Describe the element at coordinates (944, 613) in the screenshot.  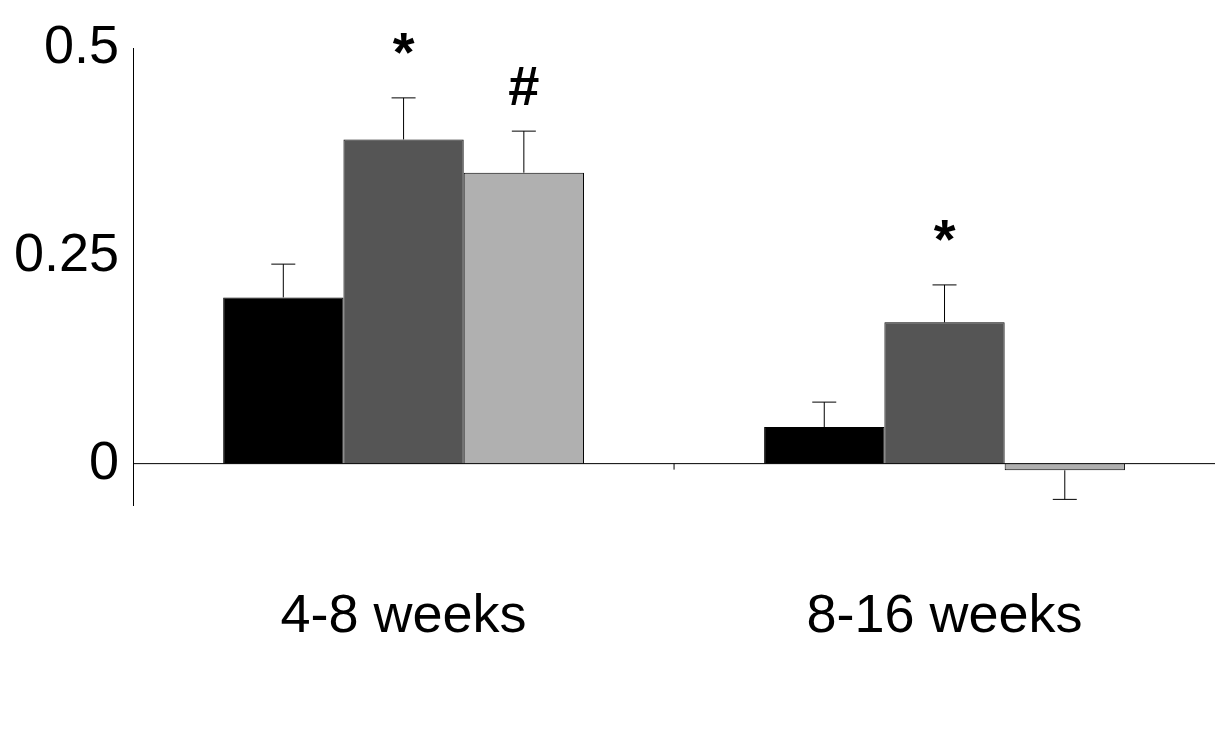
I see `x-tick-label: 8-16 weeks` at that location.